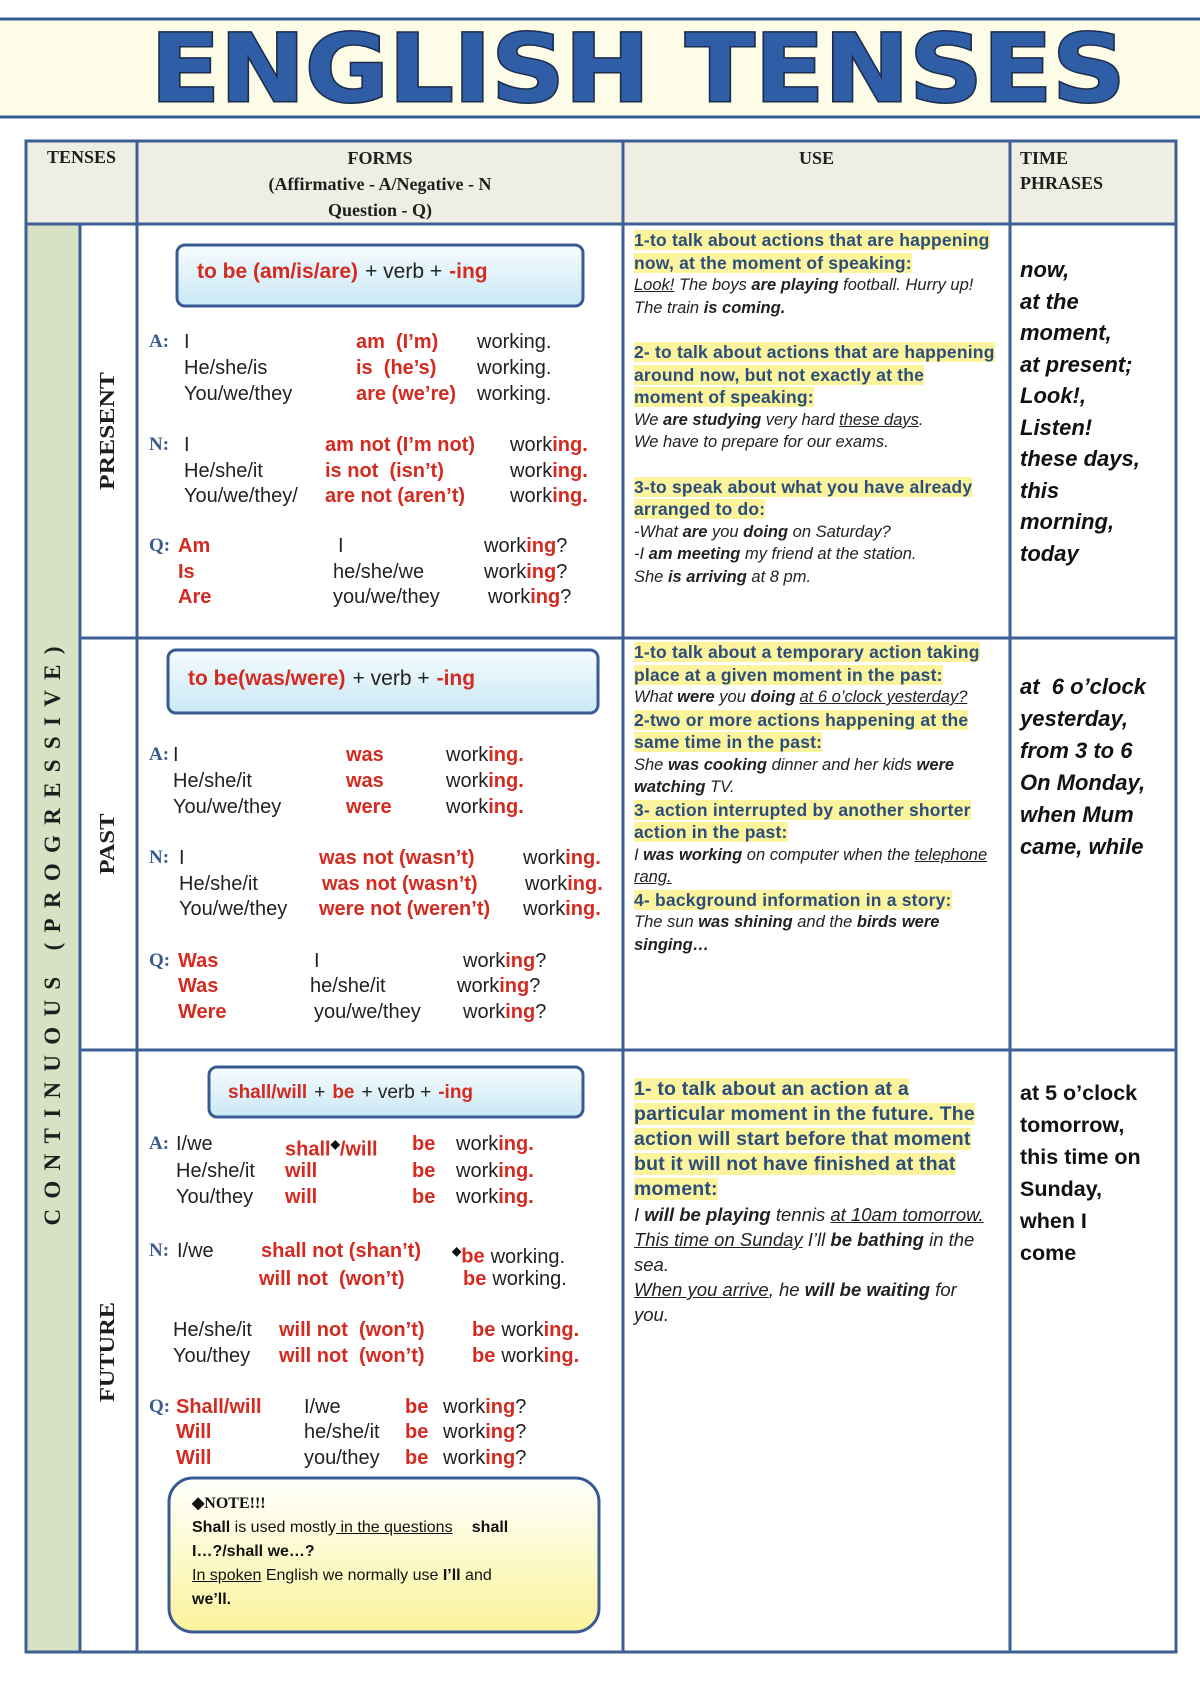  Describe the element at coordinates (380, 184) in the screenshot. I see `column-header: (Affirmative - A/Negative - N` at that location.